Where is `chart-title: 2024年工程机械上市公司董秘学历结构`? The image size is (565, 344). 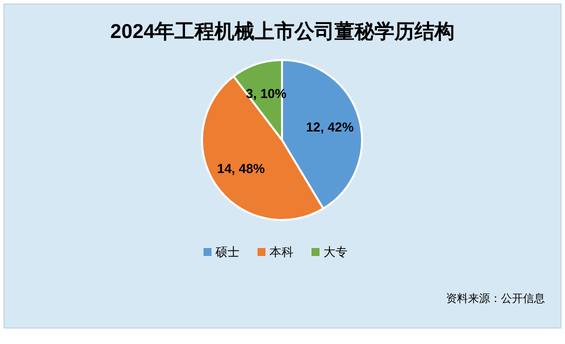 chart-title: 2024年工程机械上市公司董秘学历结构 is located at coordinates (282, 31).